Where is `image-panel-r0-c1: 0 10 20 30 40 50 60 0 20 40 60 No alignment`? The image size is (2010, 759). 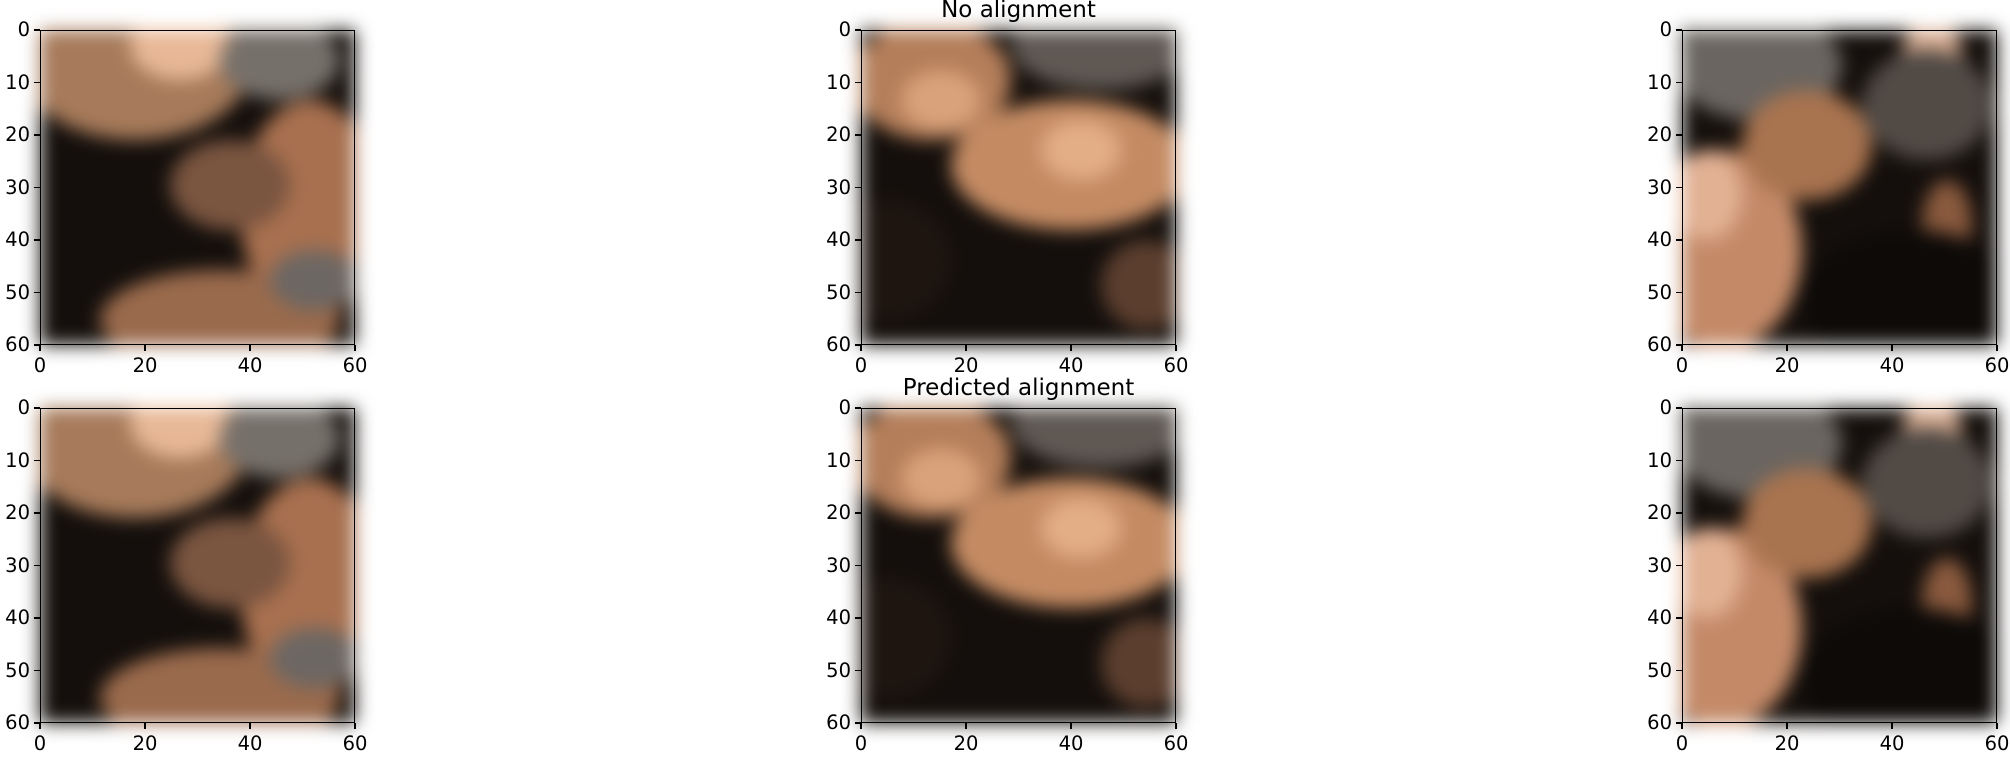
image-panel-r0-c1: 0 10 20 30 40 50 60 0 20 40 60 No alignment is located at coordinates (1007, 188).